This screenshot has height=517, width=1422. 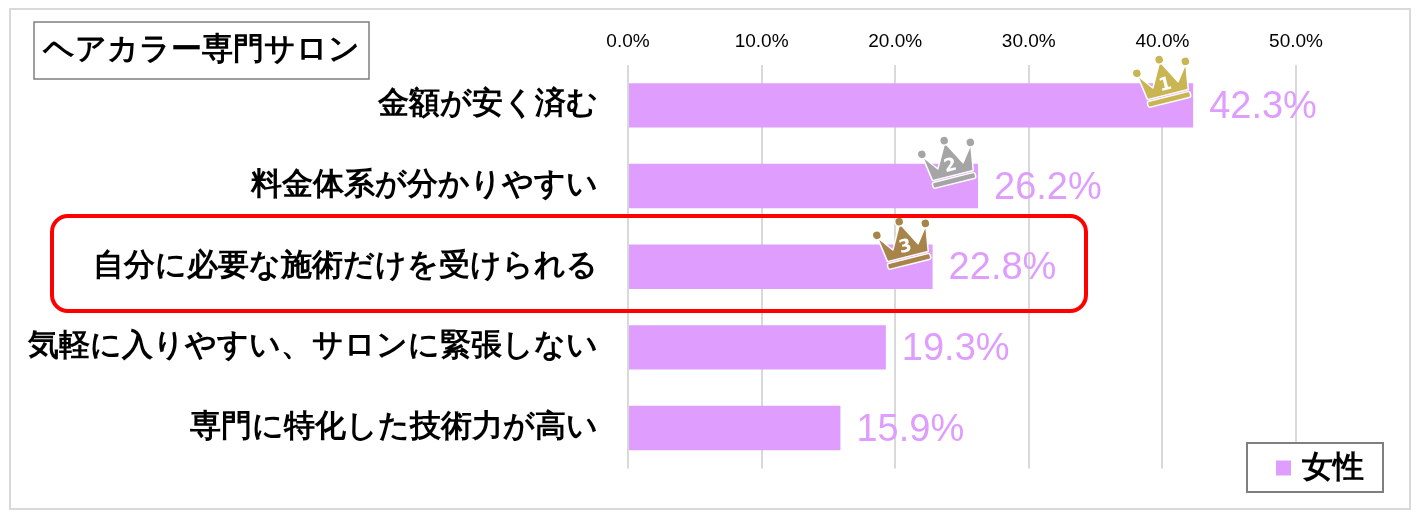 What do you see at coordinates (761, 40) in the screenshot?
I see `x-tick-label: 10.0%` at bounding box center [761, 40].